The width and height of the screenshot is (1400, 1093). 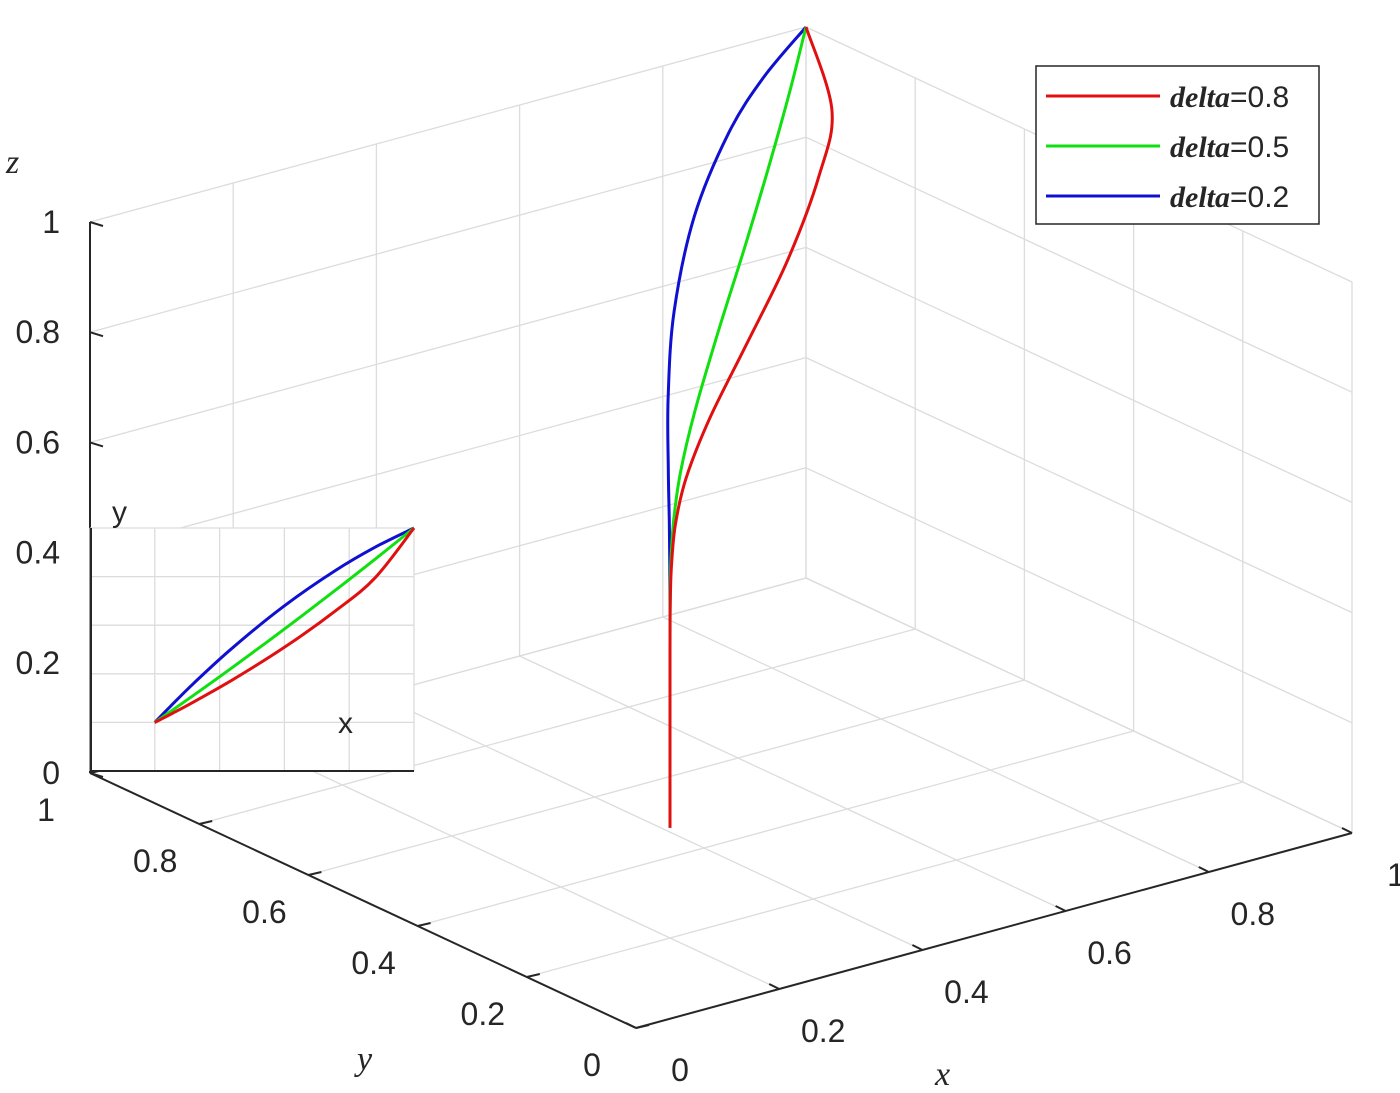 I want to click on y-axis-line, so click(x=363, y=900).